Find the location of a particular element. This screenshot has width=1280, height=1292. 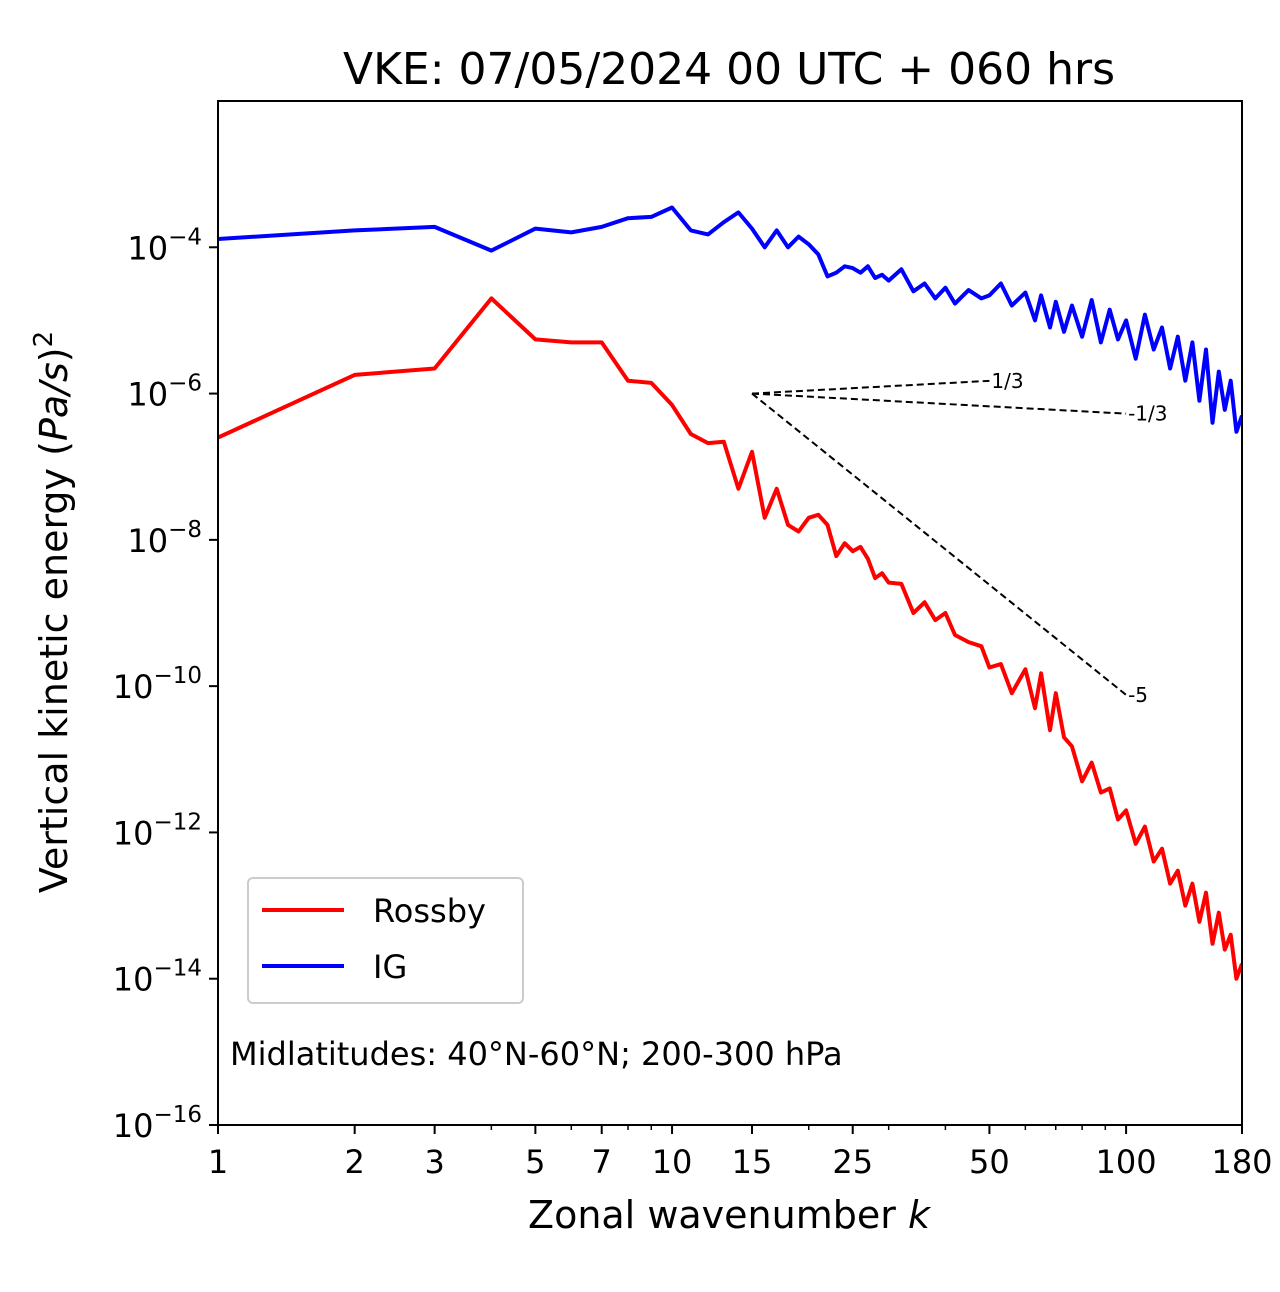

reference-line-label-2: -1/3 is located at coordinates (1147, 414).